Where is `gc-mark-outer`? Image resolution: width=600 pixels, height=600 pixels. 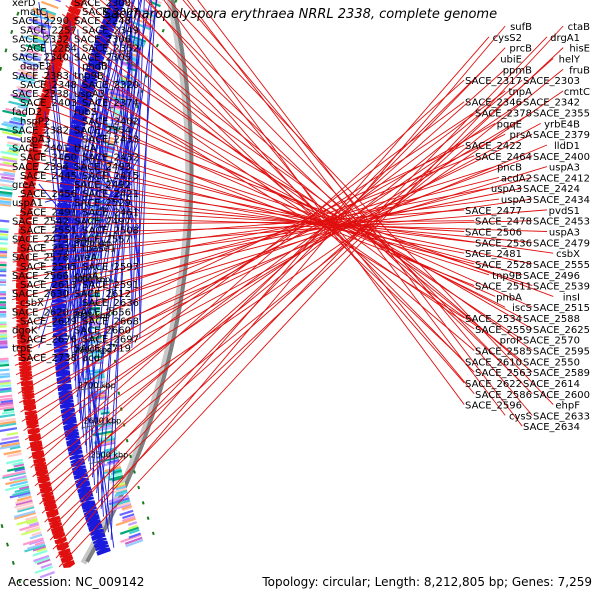 gc-mark-outer is located at coordinates (7, 544).